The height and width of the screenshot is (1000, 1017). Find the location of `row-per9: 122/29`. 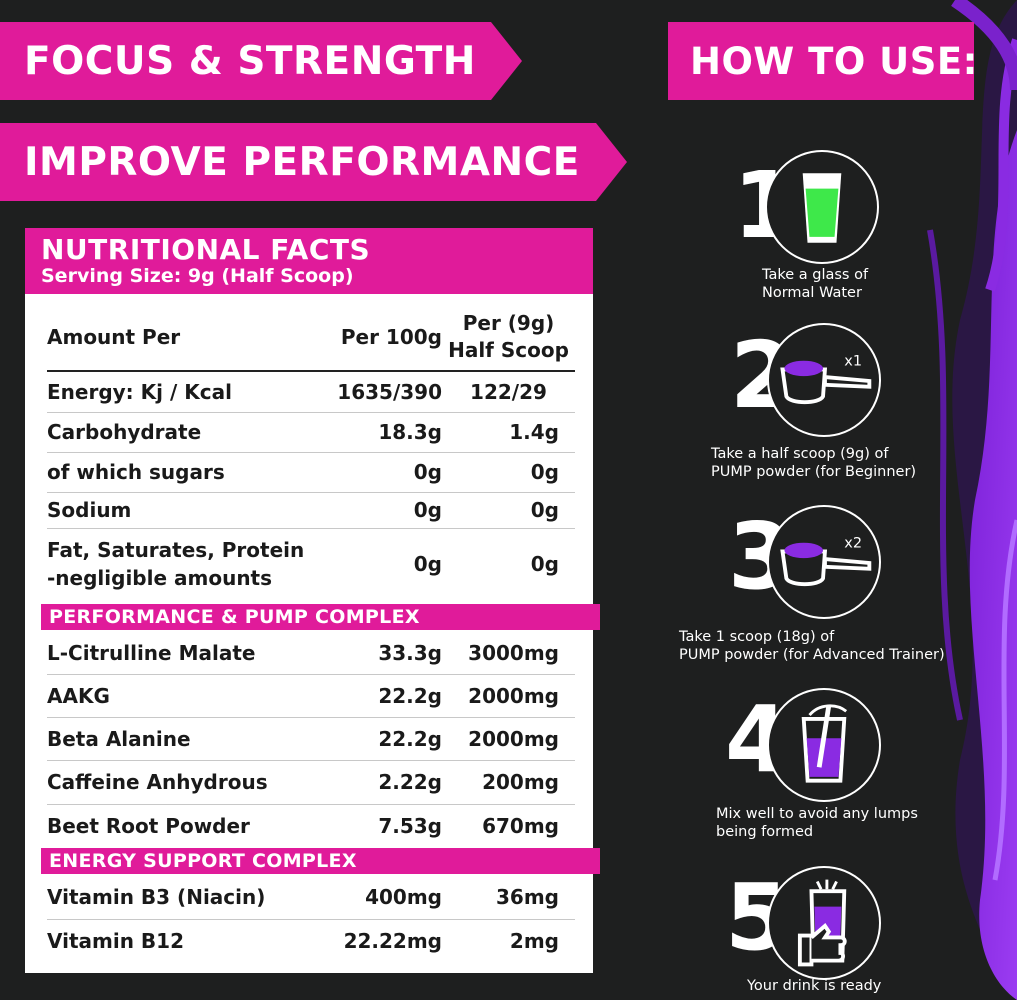

row-per9: 122/29 is located at coordinates (508, 392).